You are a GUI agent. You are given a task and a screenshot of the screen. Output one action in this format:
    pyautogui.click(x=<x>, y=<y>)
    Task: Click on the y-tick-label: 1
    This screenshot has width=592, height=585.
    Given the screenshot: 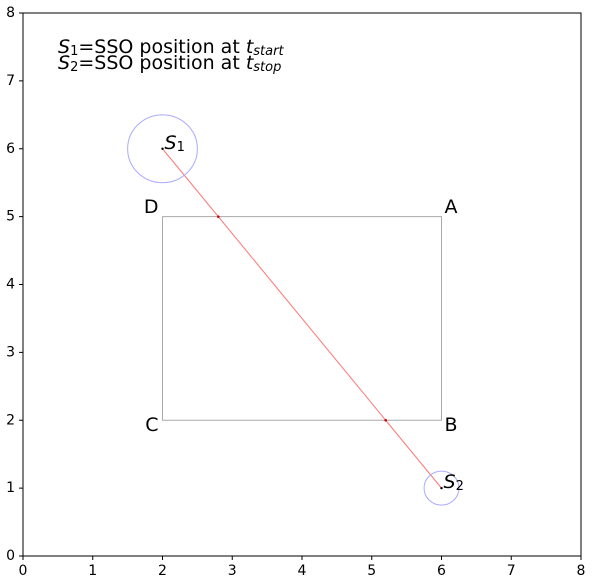 What is the action you would take?
    pyautogui.click(x=10, y=488)
    